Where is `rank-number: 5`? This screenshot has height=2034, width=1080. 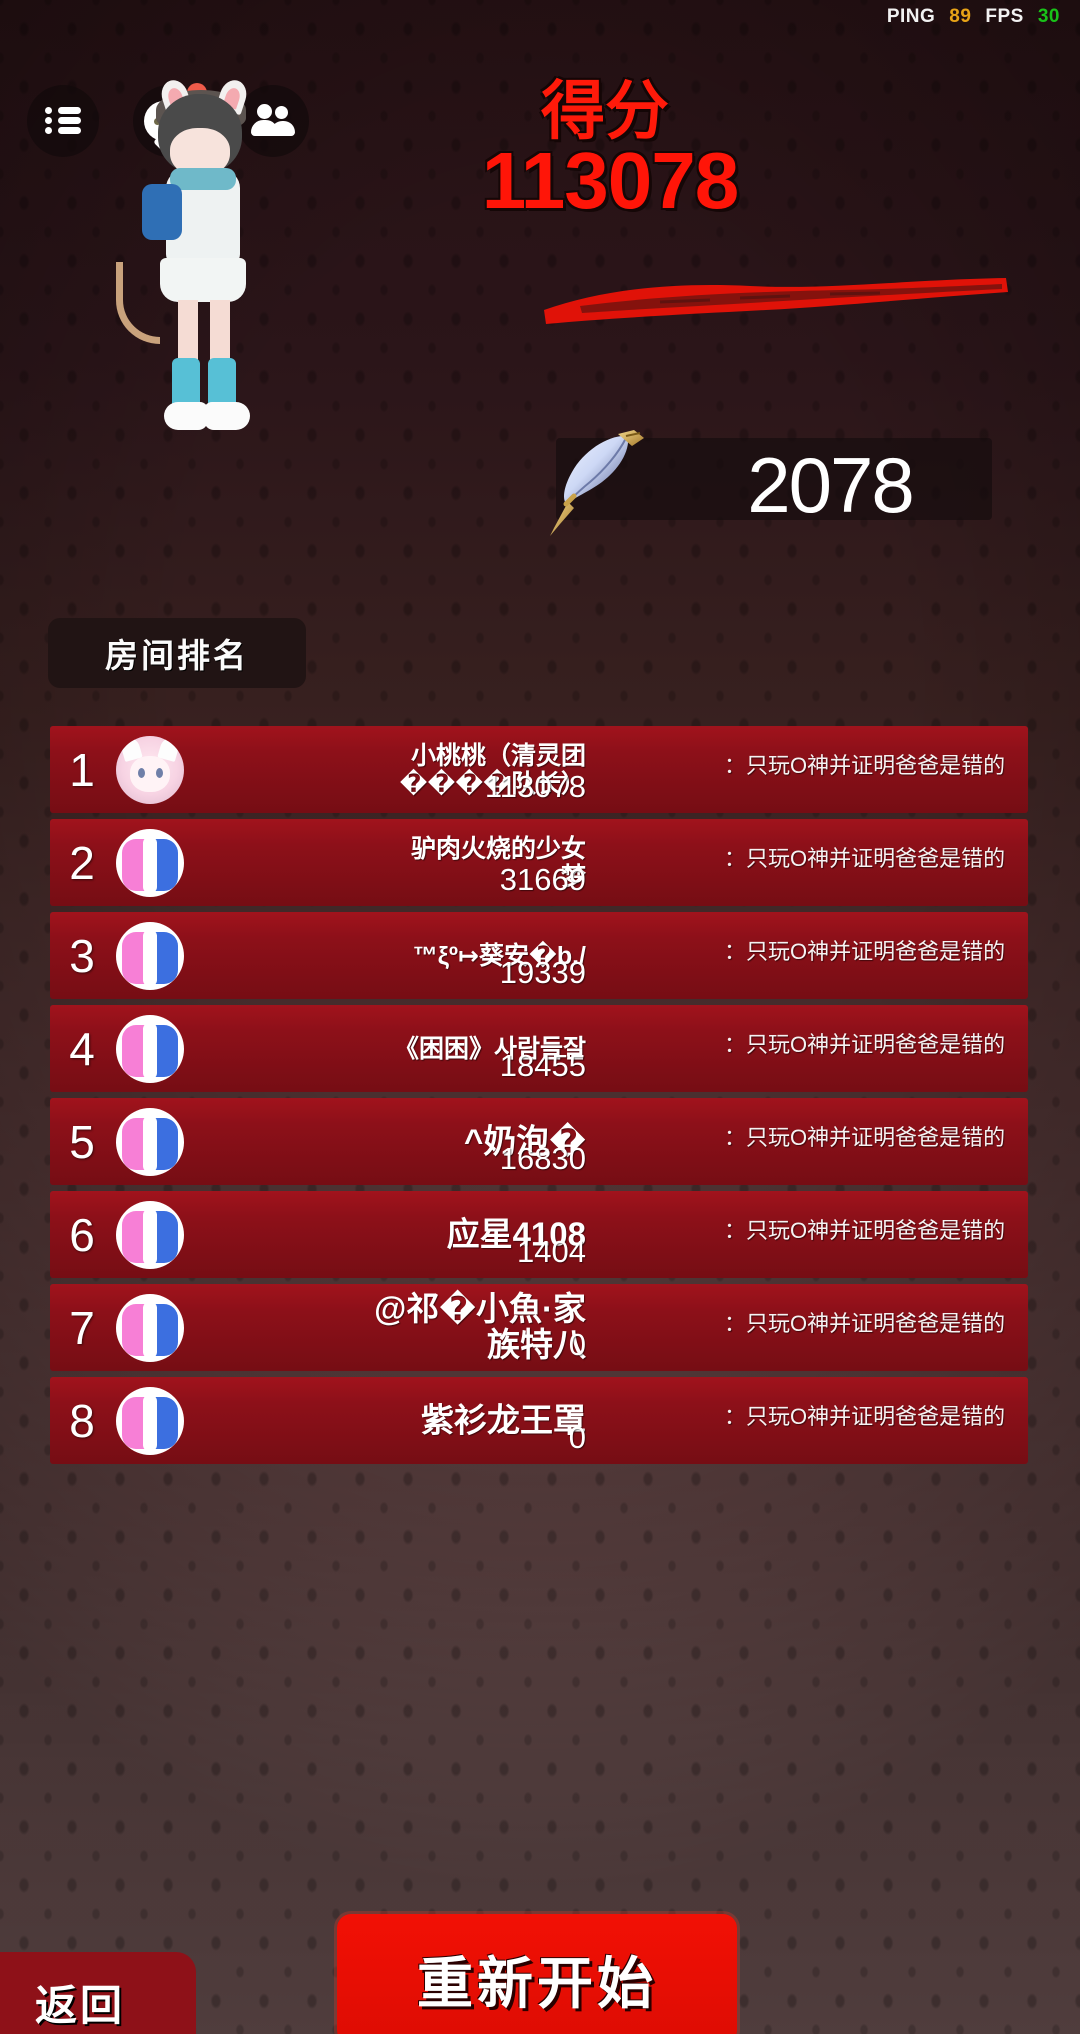
rank-number: 5 is located at coordinates (82, 1141).